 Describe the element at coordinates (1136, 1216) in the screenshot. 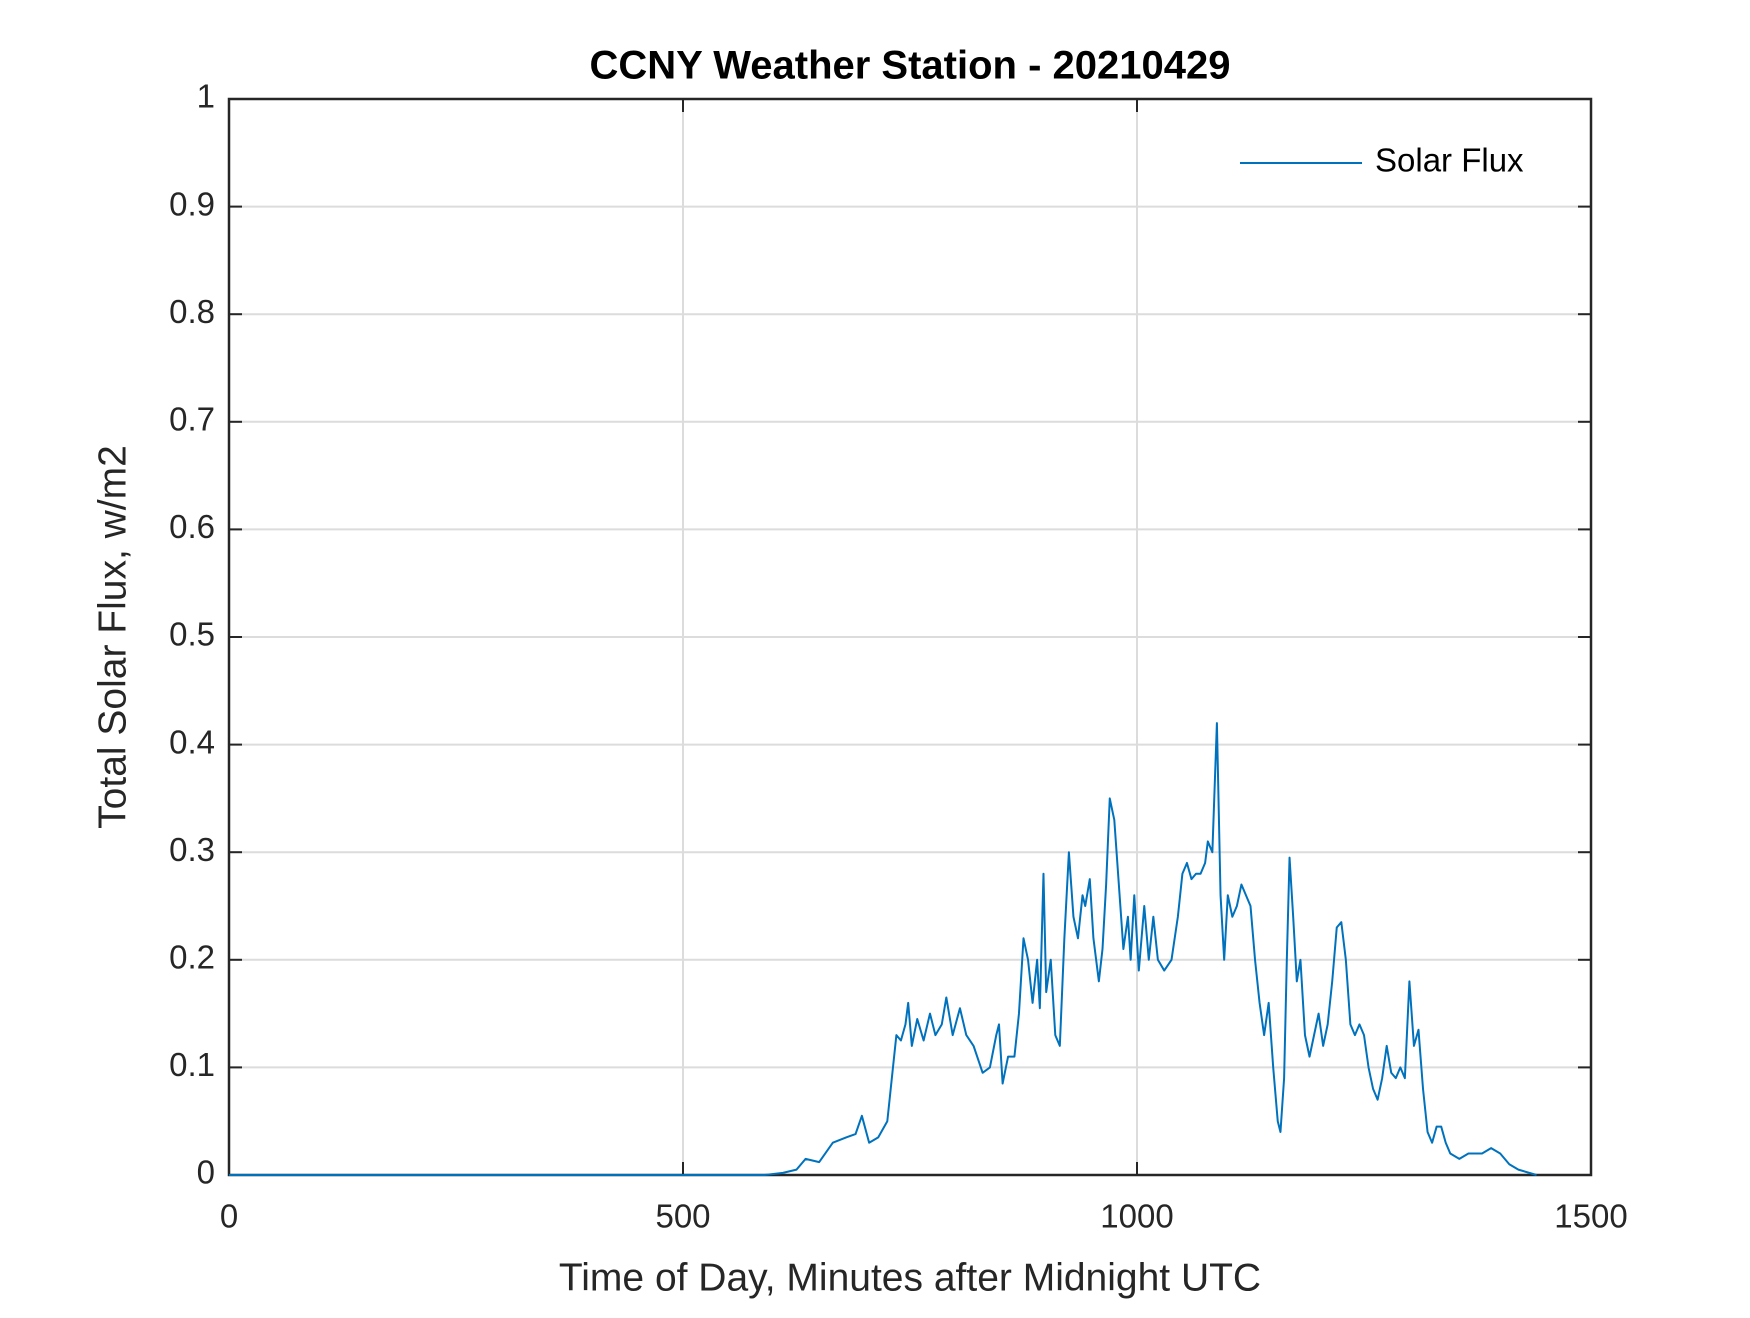

I see `x-tick-label: 1000` at that location.